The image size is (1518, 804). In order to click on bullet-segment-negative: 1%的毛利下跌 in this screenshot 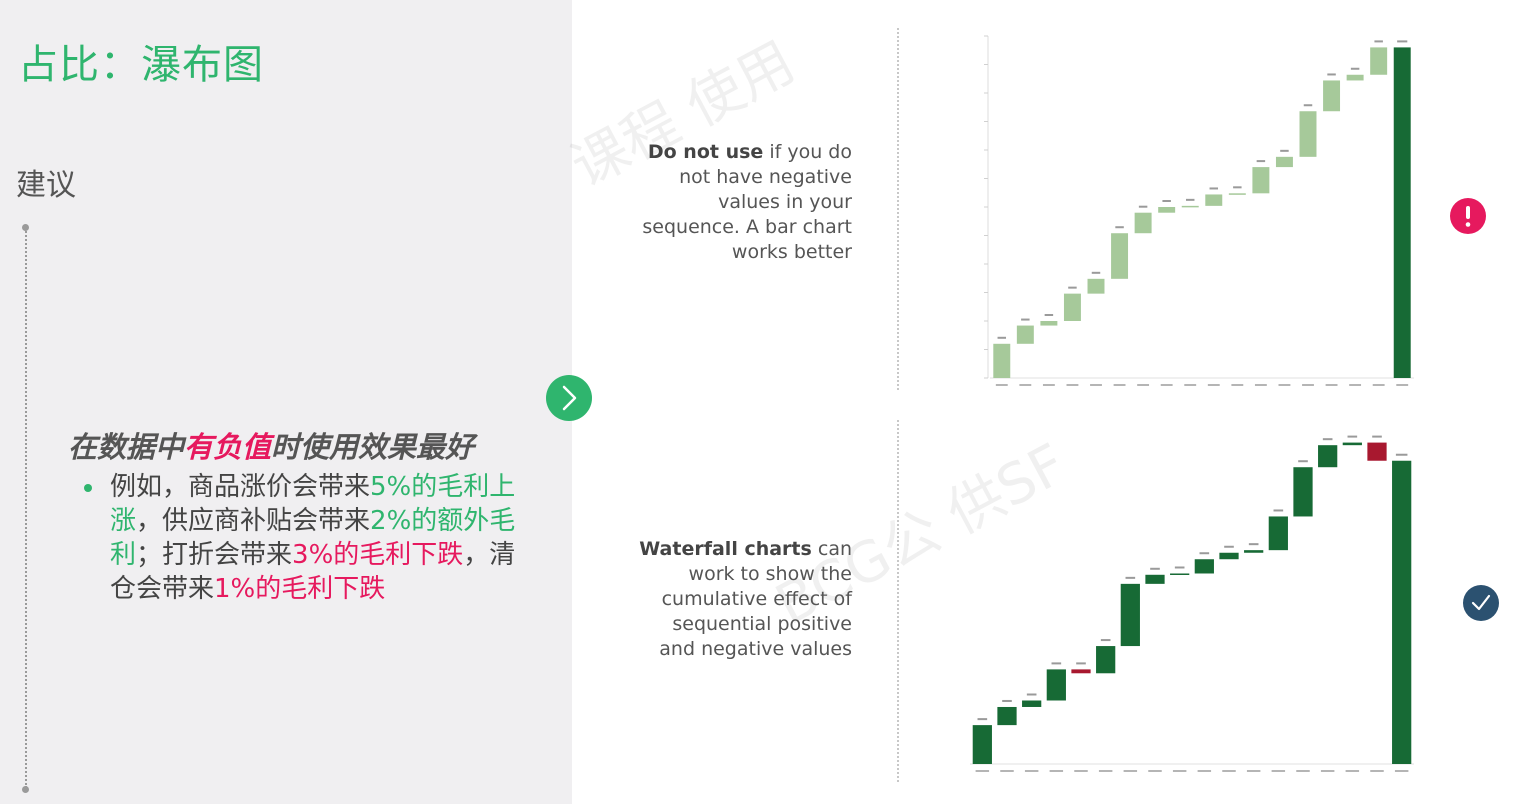, I will do `click(300, 589)`.